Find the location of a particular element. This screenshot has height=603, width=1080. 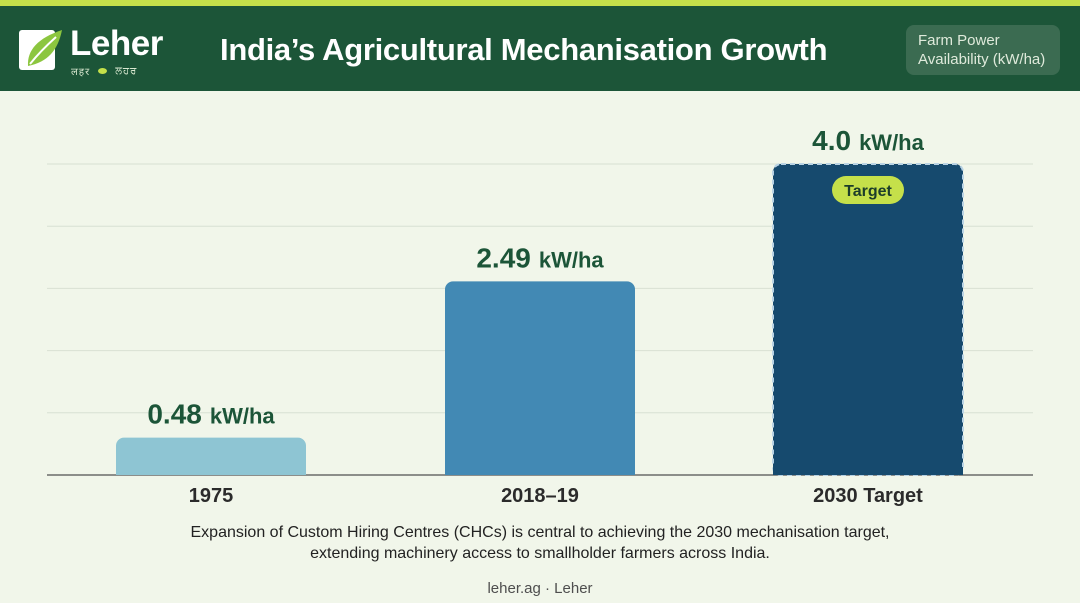

category-label: 2018–19 is located at coordinates (540, 496).